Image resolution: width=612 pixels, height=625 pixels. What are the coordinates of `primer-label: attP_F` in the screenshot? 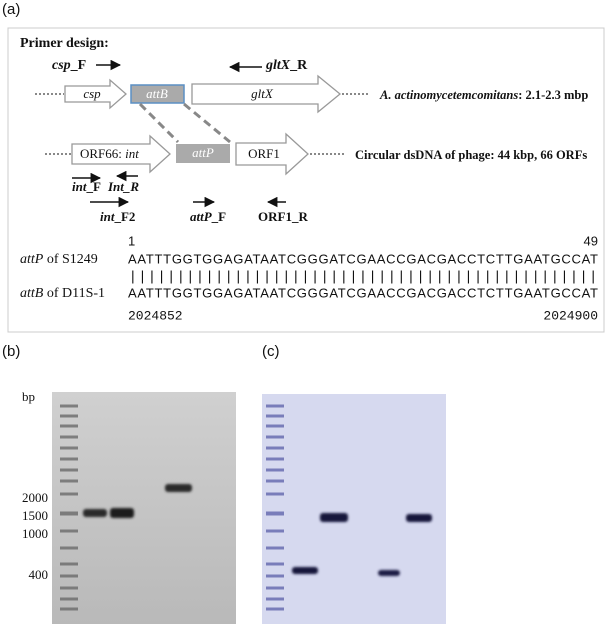 It's located at (208, 216).